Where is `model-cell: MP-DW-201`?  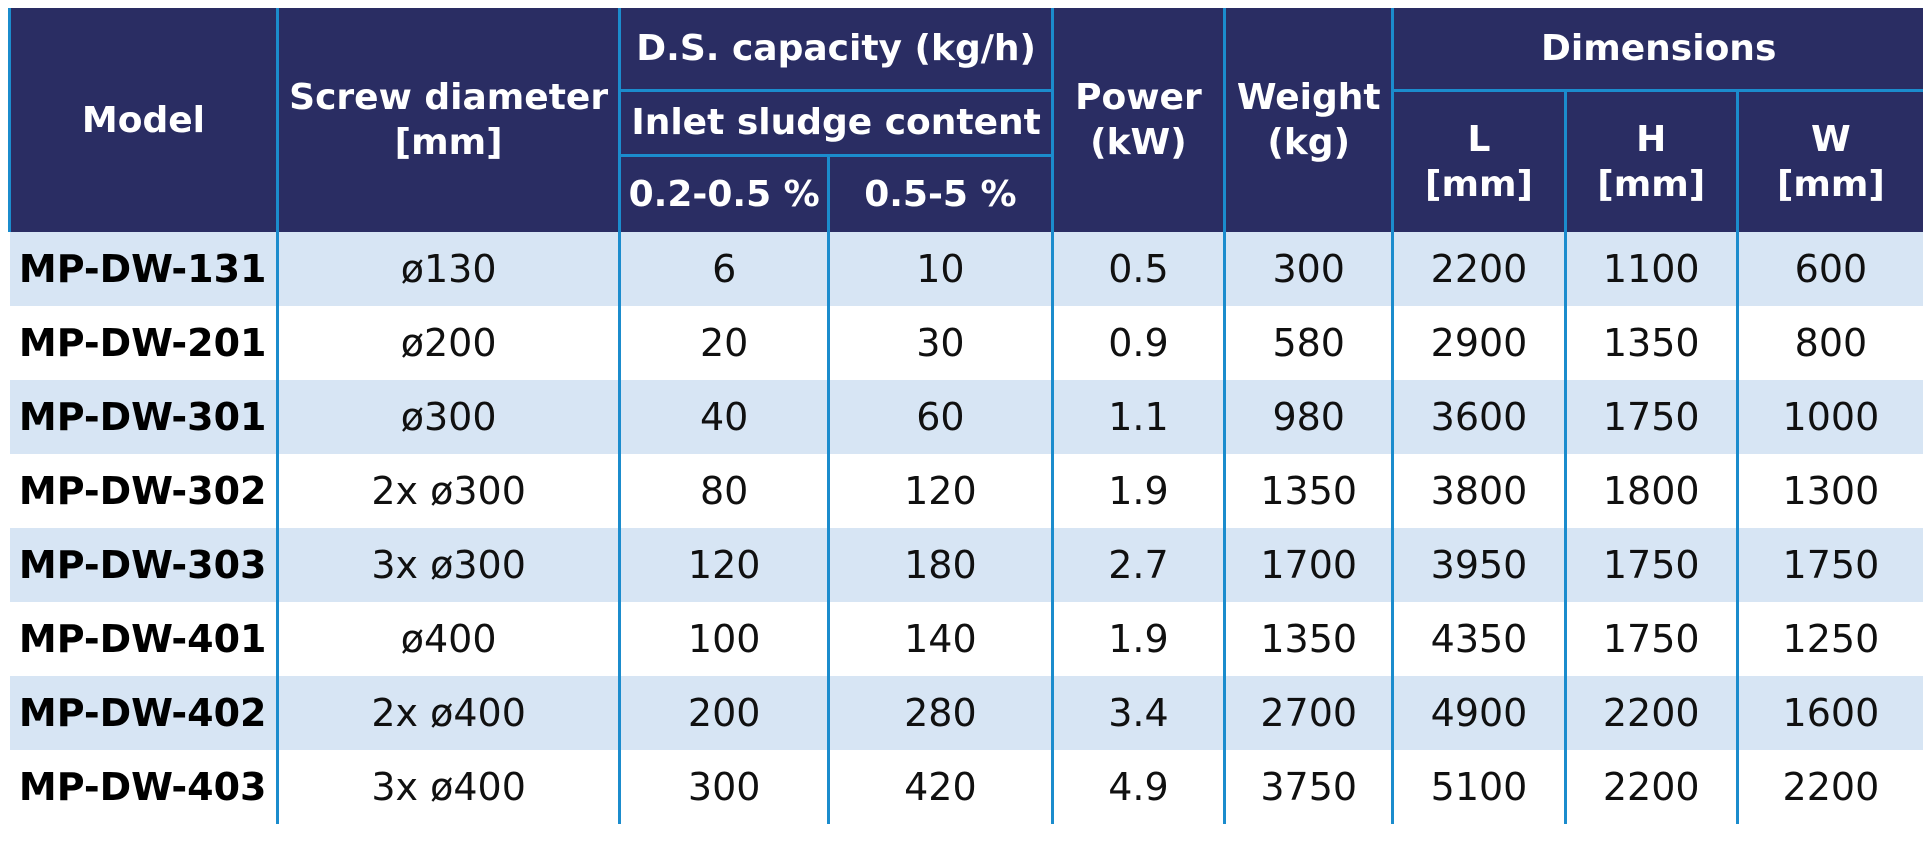 model-cell: MP-DW-201 is located at coordinates (143, 343).